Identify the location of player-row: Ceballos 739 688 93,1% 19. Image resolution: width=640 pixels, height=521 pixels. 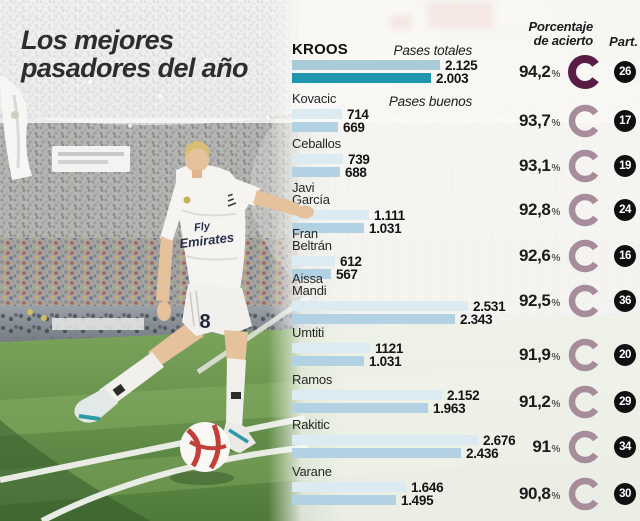
(466, 160).